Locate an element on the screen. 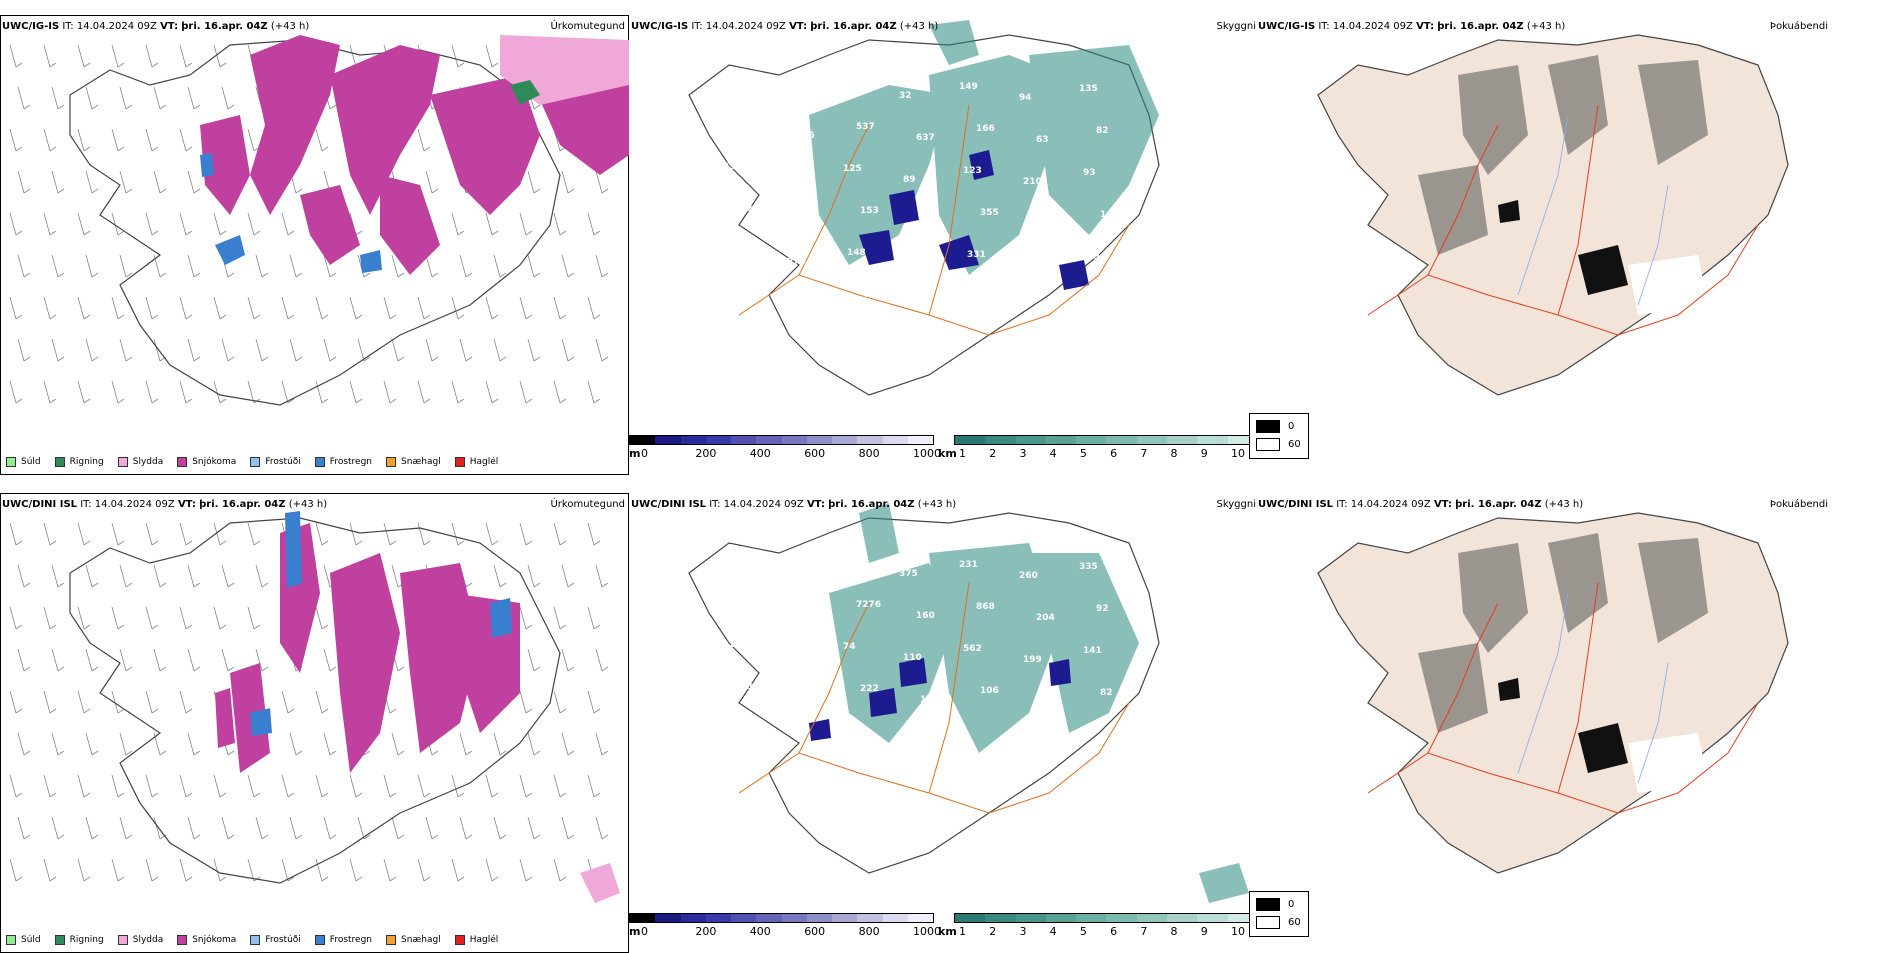 Image resolution: width=1900 pixels, height=953 pixels. precip-legend-item: Frostregn is located at coordinates (343, 940).